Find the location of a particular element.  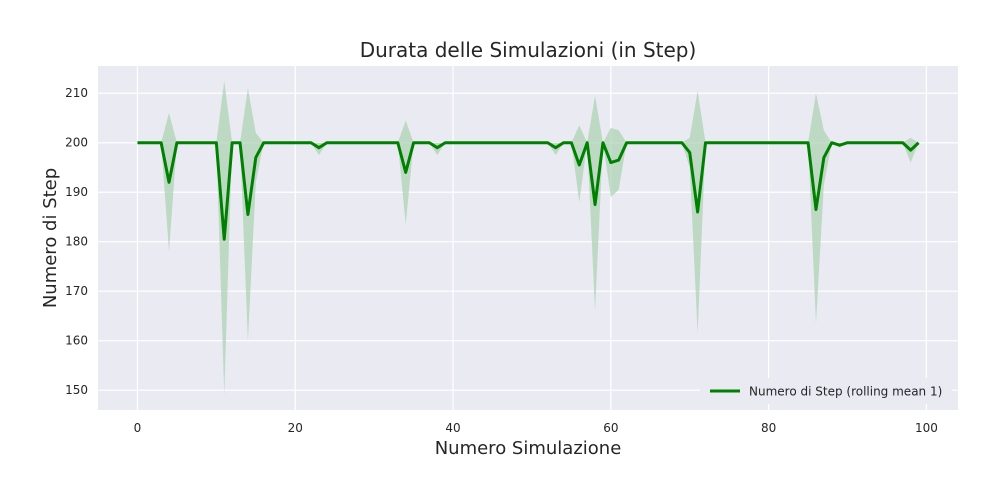

y-axis-label: Numero di Step is located at coordinates (50, 238).